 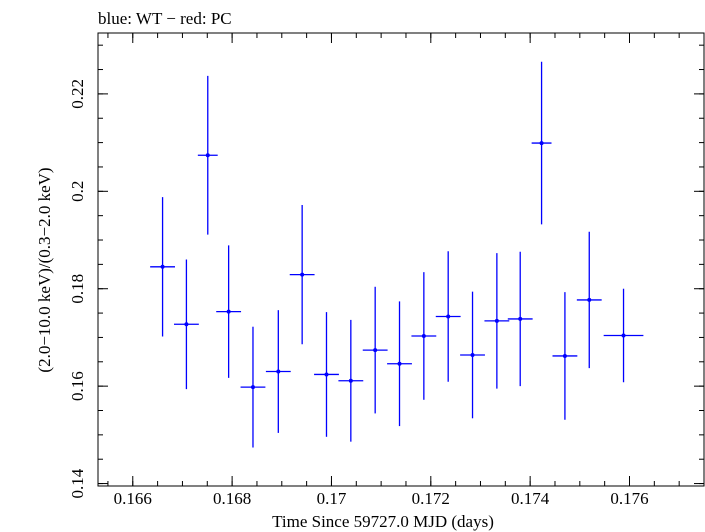 I want to click on y-tick-label: 0.22, so click(x=77, y=94).